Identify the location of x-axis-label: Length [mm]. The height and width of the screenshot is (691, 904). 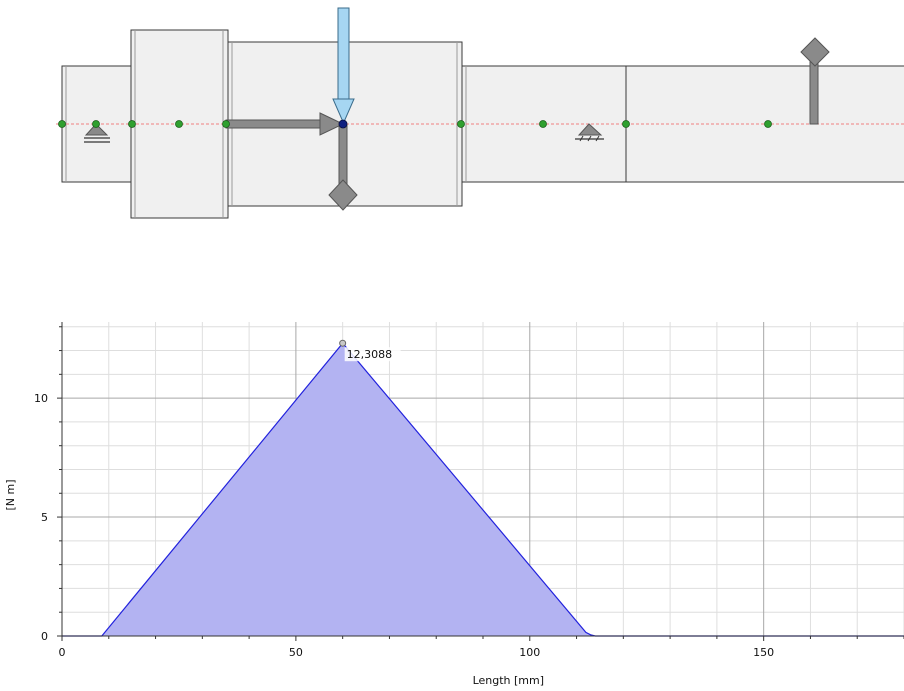
(508, 680).